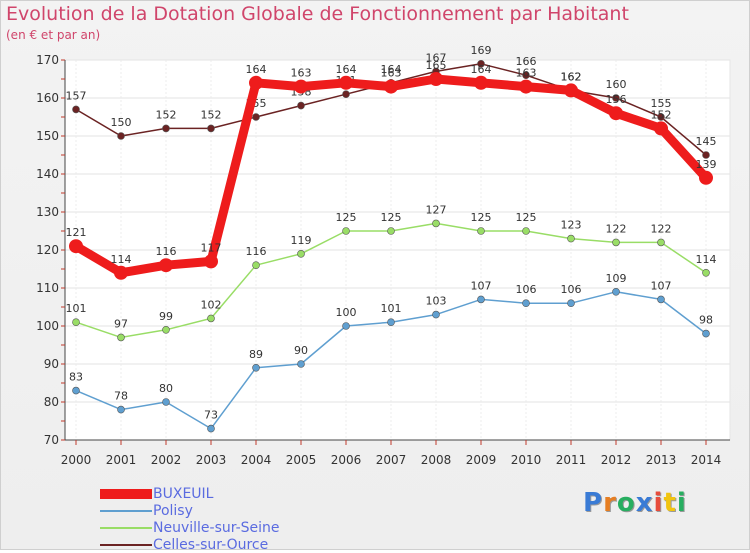 The image size is (750, 553). I want to click on legend-label: BUXEUIL, so click(183, 493).